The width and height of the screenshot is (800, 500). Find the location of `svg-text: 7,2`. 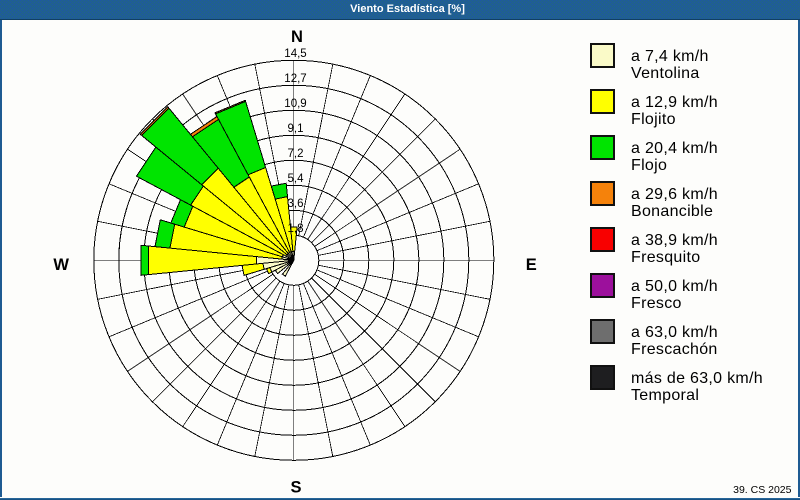

svg-text: 7,2 is located at coordinates (296, 154).